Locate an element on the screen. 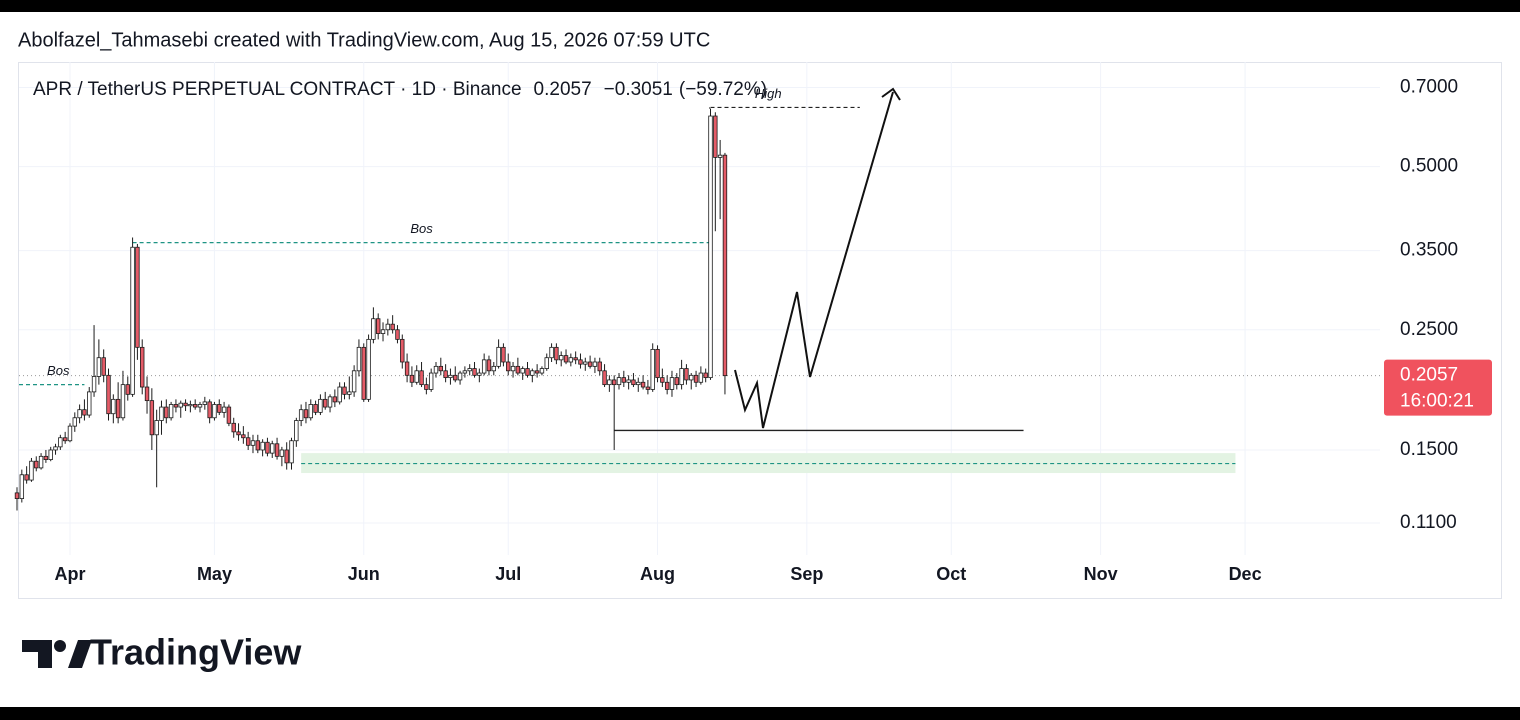  x-tick-label: Jun is located at coordinates (364, 574).